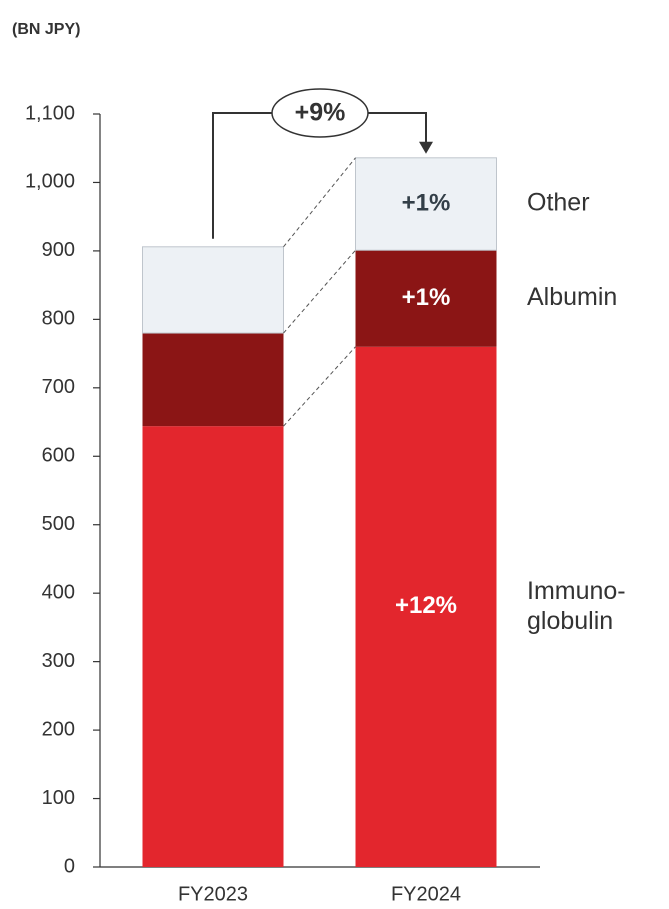 This screenshot has width=669, height=909. Describe the element at coordinates (58, 250) in the screenshot. I see `y-tick-label: 900` at that location.